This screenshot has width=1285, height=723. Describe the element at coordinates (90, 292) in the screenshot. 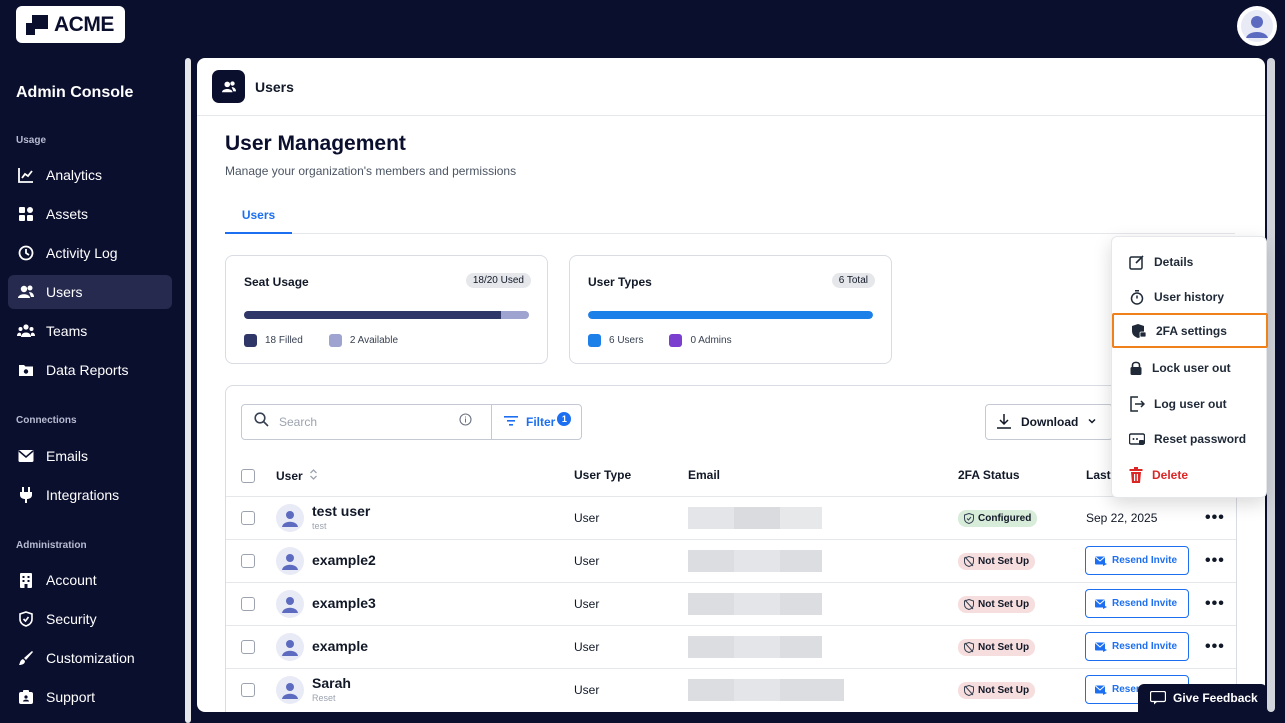

I see `sidebar-item-users: Users` at that location.